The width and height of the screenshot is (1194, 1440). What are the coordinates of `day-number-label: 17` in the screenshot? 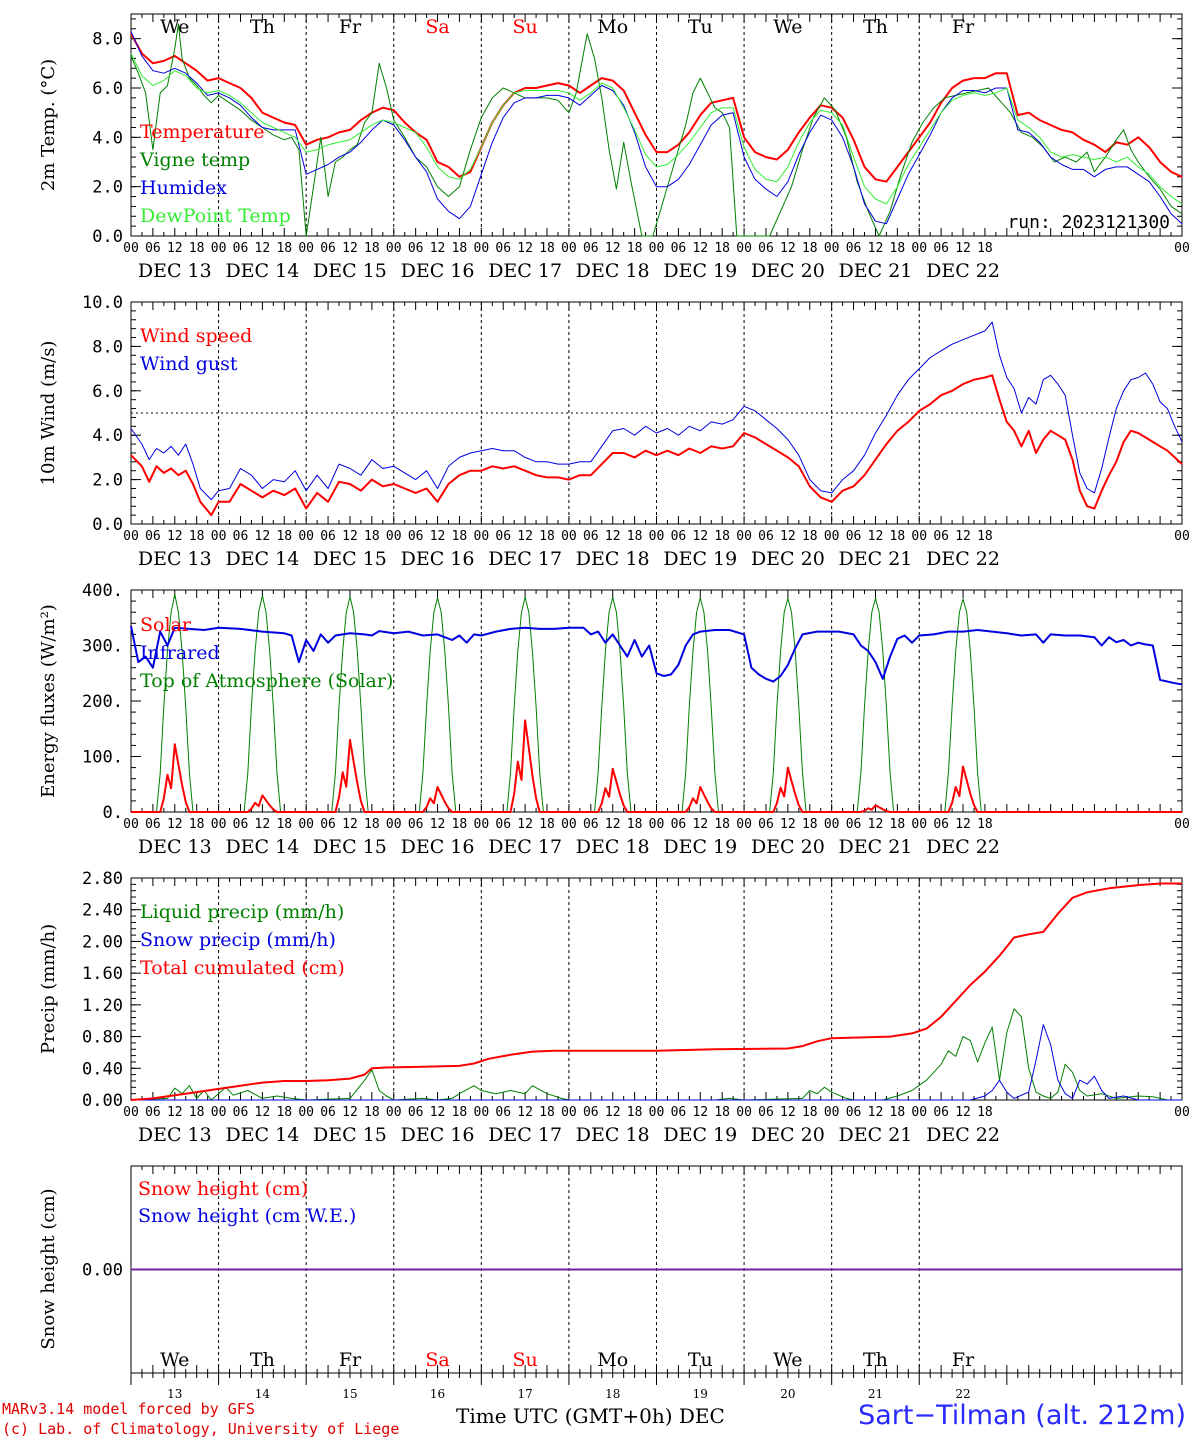 It's located at (524, 1394).